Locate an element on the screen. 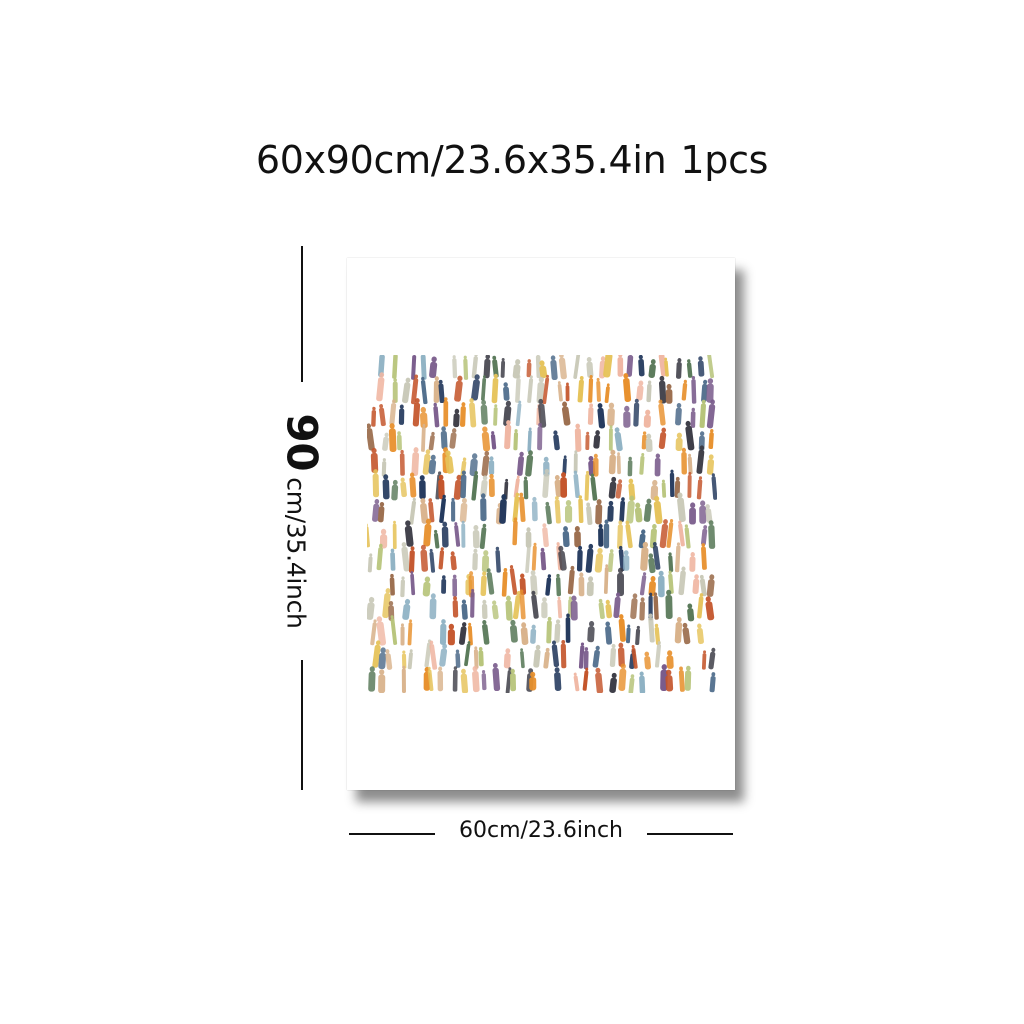  product-title: 60x90cm/23.6x35.4in 1pcs is located at coordinates (512, 160).